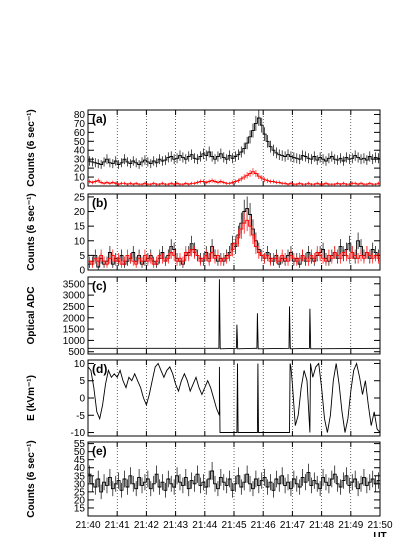 The image size is (415, 537). What do you see at coordinates (99, 451) in the screenshot?
I see `panel-label: (e)` at bounding box center [99, 451].